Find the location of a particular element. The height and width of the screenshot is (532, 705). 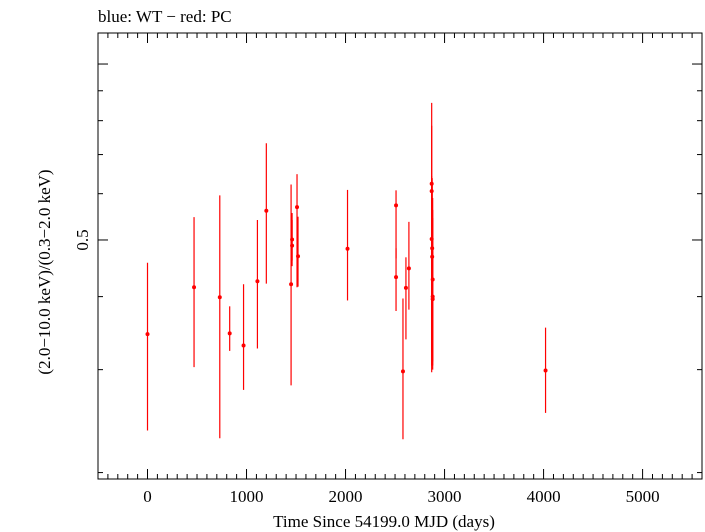

x-tick-label: 3000 is located at coordinates (445, 496).